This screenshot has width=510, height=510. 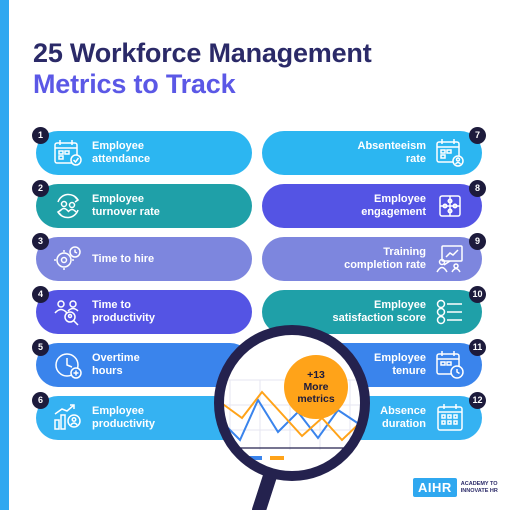 I want to click on metric-label: Employee productivity, so click(x=123, y=417).